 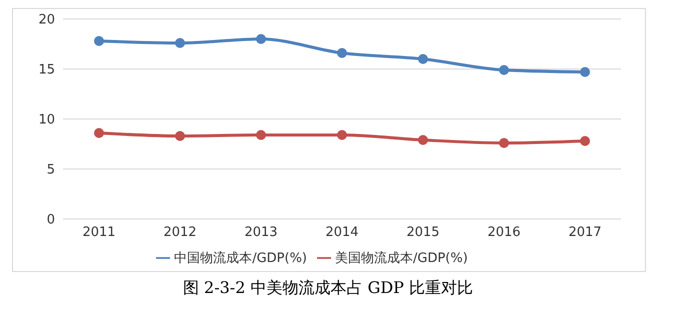 I want to click on x-tick-label: 2014, so click(x=342, y=232).